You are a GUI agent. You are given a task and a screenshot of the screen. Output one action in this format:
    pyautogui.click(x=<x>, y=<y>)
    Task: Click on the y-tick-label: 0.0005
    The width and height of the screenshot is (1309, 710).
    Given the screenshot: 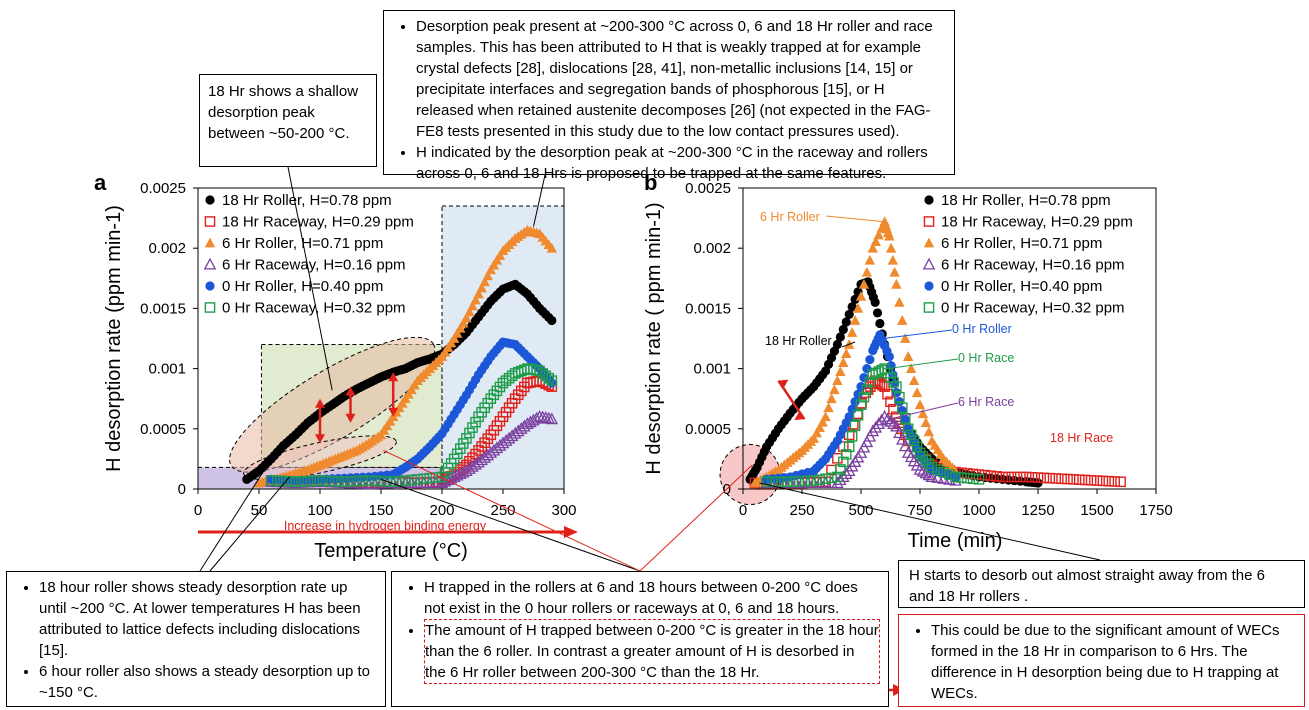 What is the action you would take?
    pyautogui.click(x=708, y=429)
    